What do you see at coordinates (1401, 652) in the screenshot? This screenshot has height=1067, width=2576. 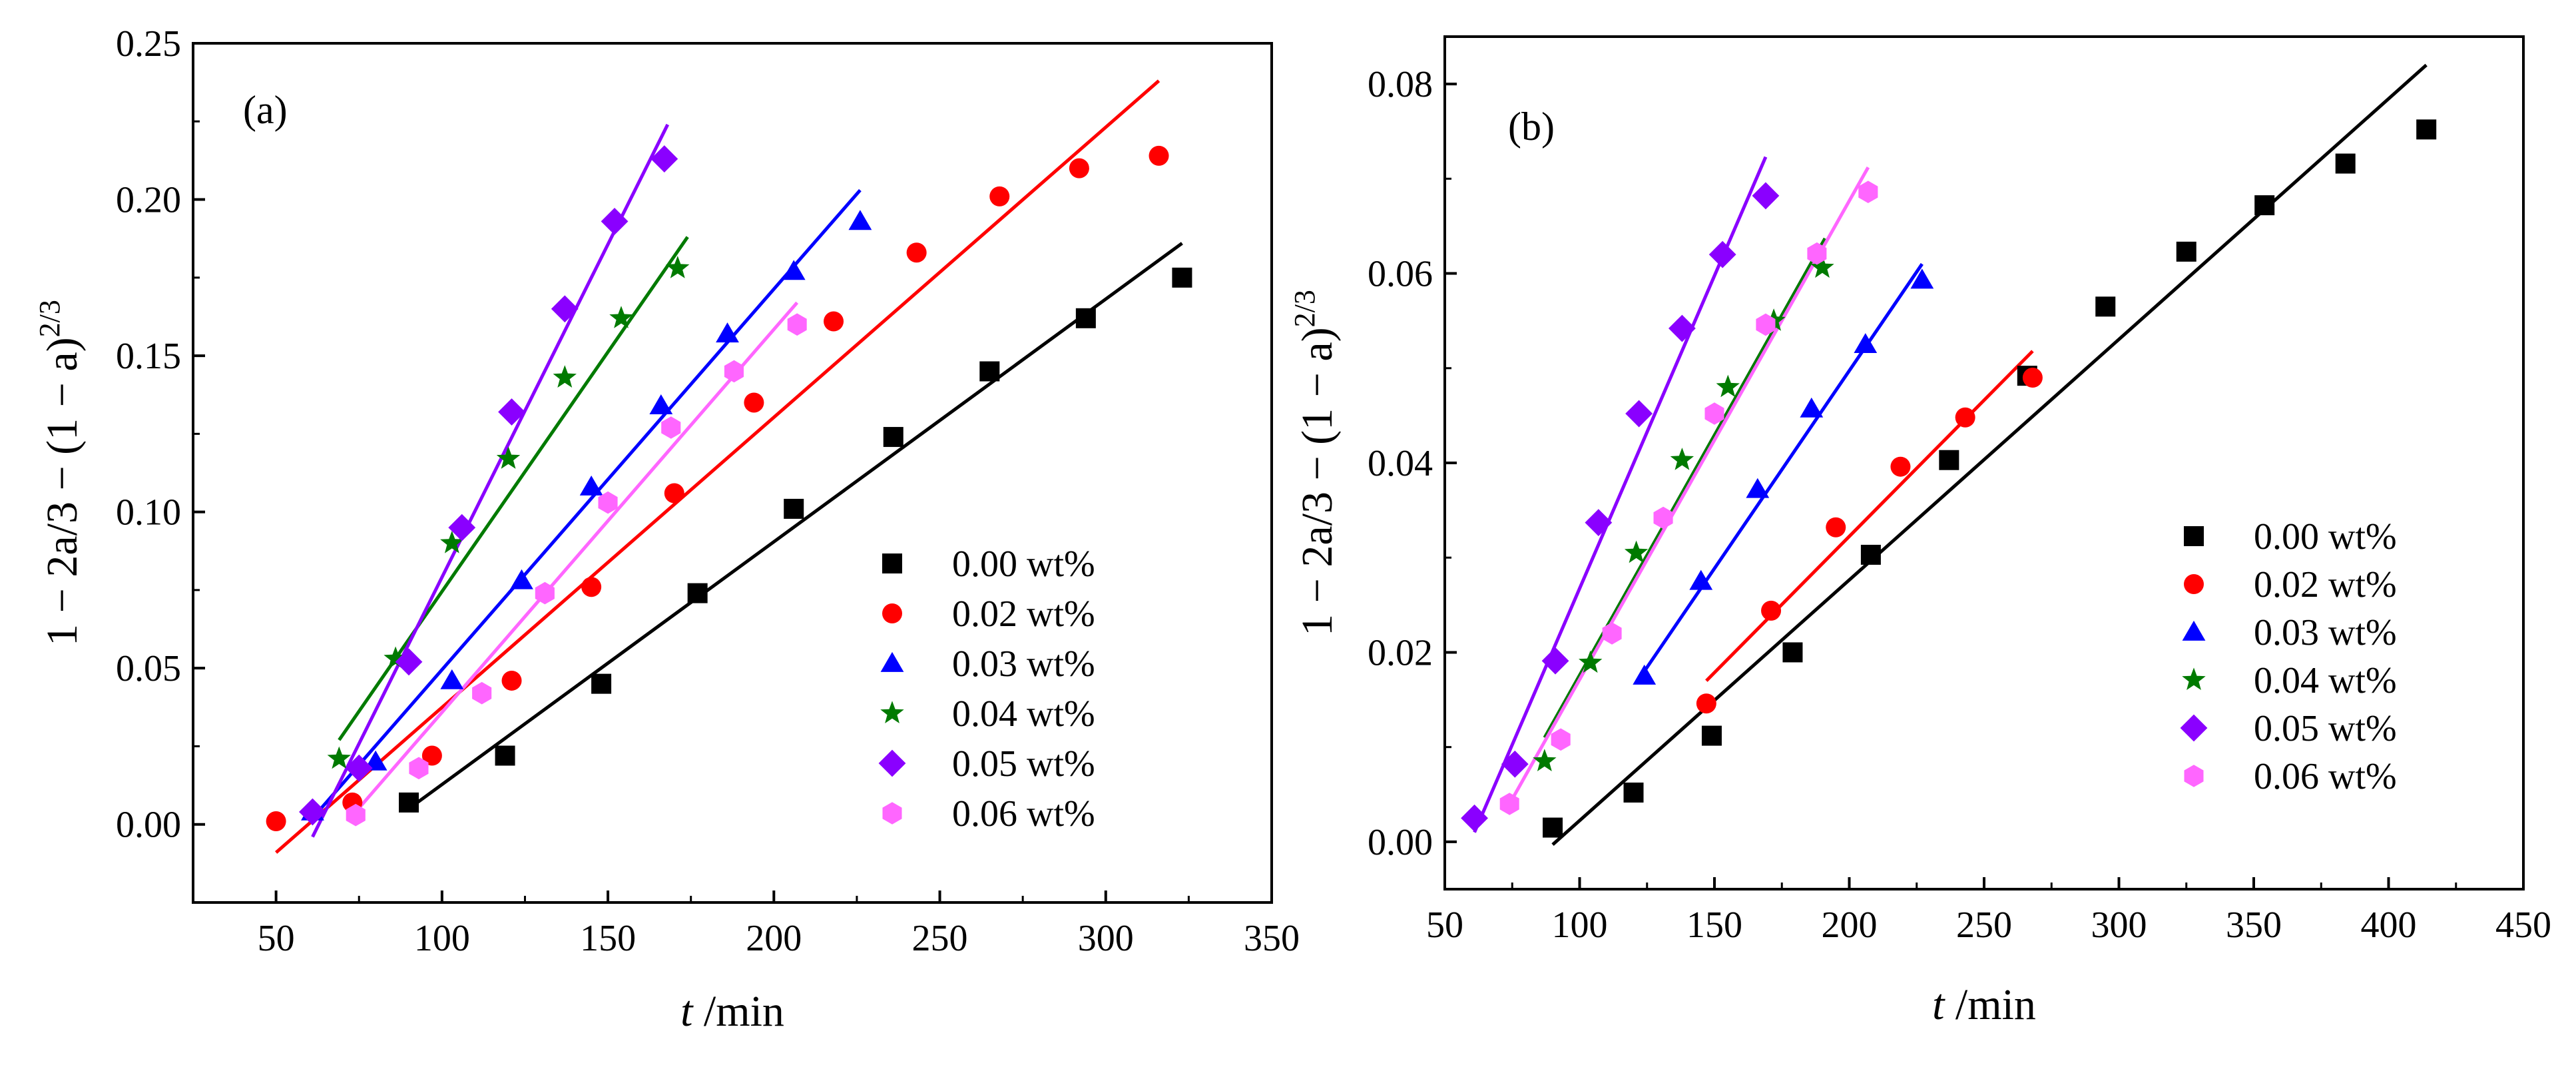 I see `y-tick-label: 0.02` at bounding box center [1401, 652].